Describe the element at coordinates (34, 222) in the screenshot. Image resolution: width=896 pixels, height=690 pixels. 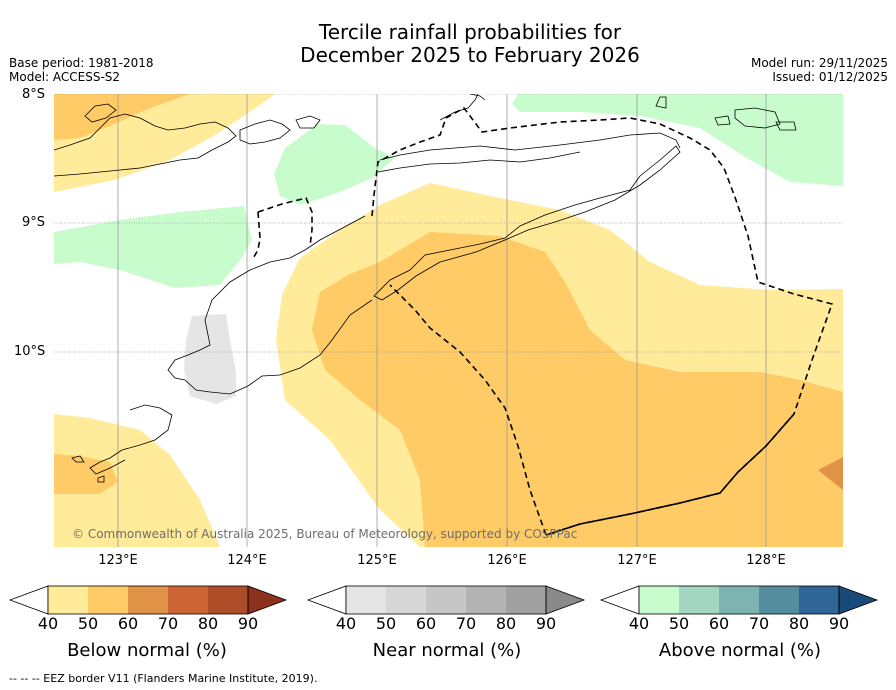
I see `lat-label-9s: 9°S` at that location.